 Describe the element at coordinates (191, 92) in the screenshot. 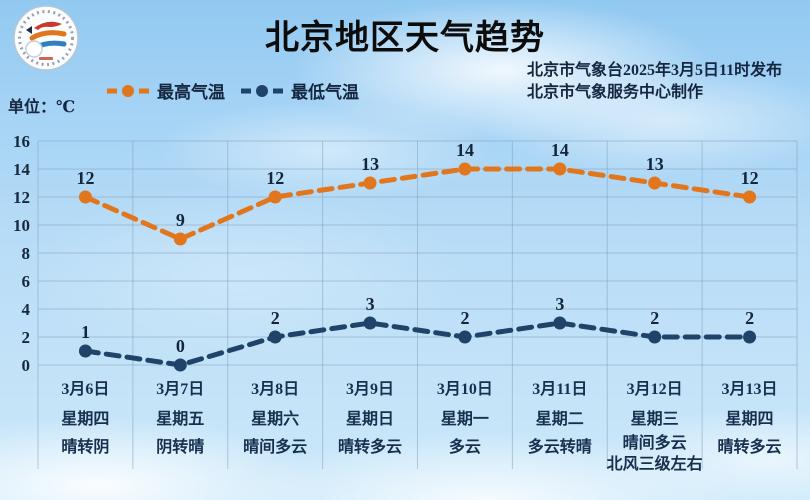

I see `legend-label-high: 最高气温` at that location.